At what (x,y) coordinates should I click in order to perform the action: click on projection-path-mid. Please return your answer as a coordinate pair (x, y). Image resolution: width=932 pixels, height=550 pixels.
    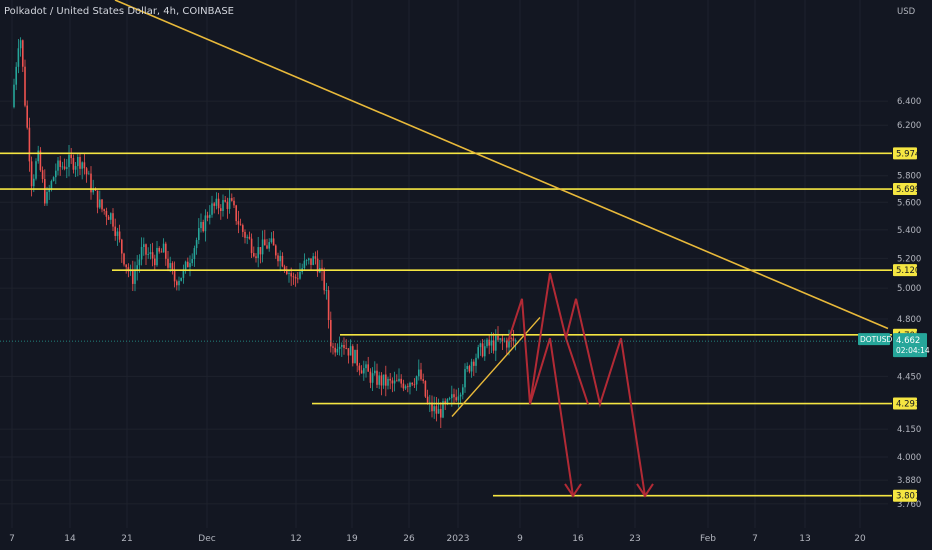
    Looking at the image, I should click on (577, 371).